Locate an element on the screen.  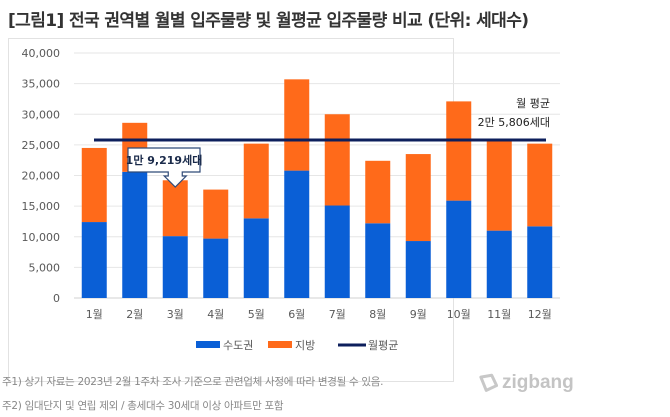
y-tick-label: 20,000 is located at coordinates (41, 176).